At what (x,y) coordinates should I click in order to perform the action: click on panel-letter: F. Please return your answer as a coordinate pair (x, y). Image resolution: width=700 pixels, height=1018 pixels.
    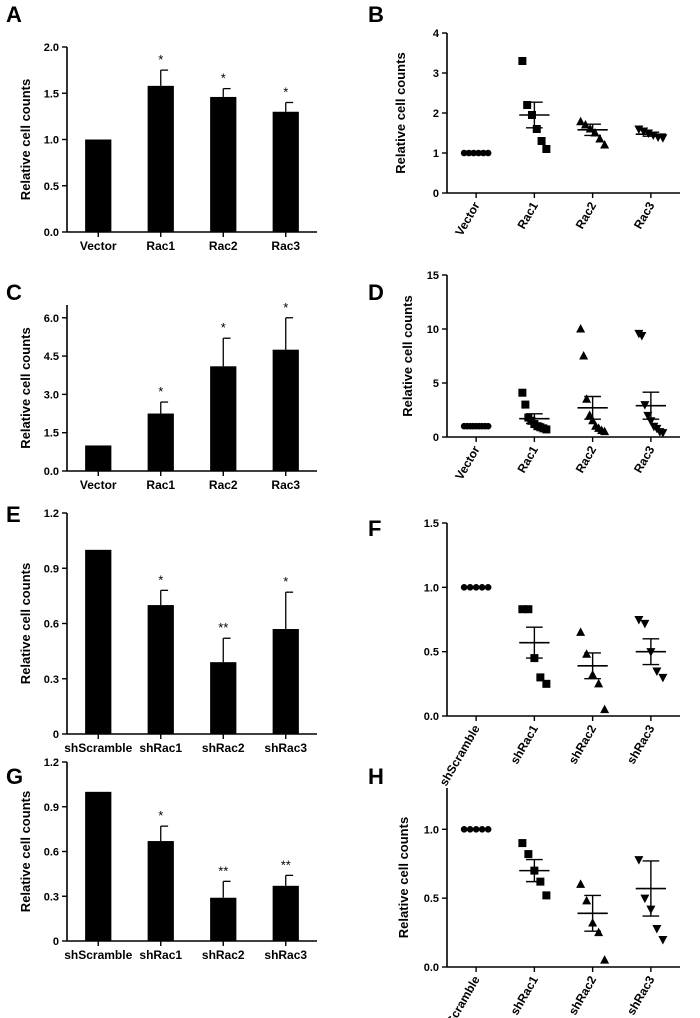
    Looking at the image, I should click on (374, 528).